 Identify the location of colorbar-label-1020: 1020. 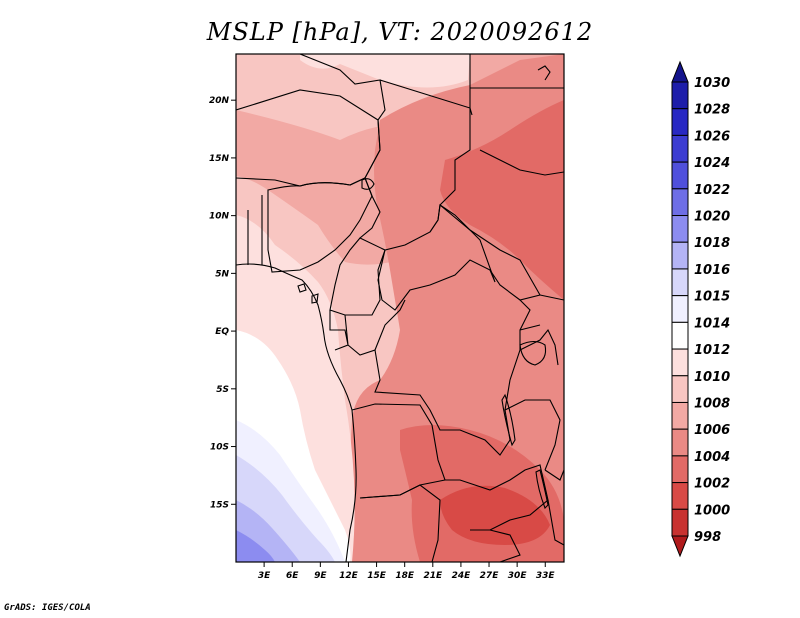
(712, 217).